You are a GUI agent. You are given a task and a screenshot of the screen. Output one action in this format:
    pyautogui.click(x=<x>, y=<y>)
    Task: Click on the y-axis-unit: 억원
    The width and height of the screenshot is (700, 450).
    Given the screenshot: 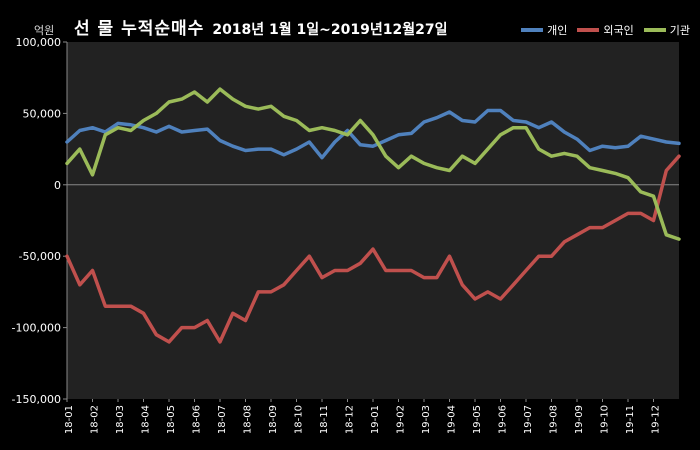 What is the action you would take?
    pyautogui.click(x=44, y=30)
    